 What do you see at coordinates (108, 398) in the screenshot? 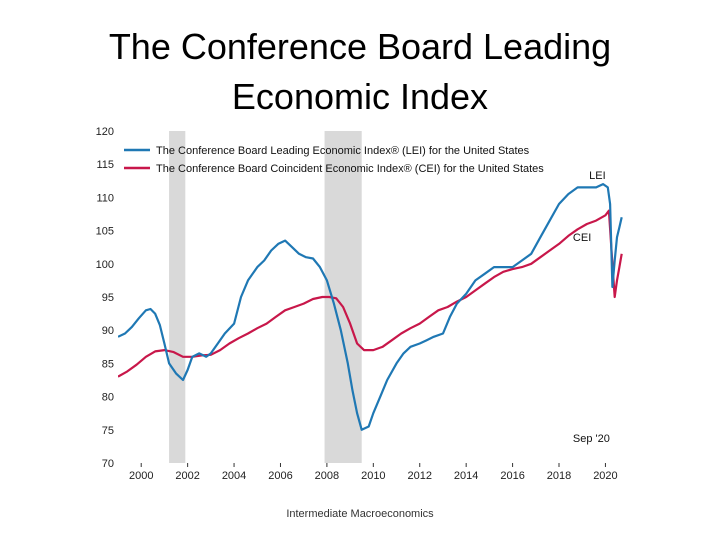
I see `y-tick-label: 80` at bounding box center [108, 398].